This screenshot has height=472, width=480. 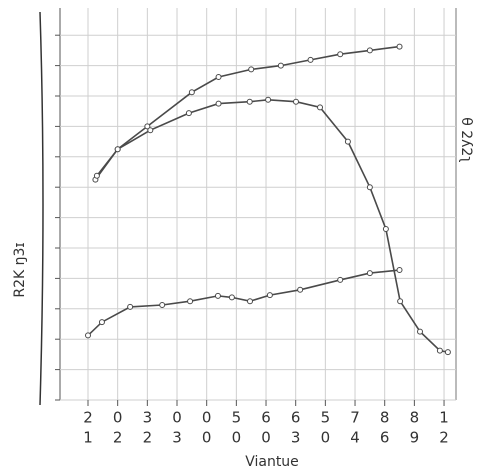 I want to click on x-axis-title: Viantue, so click(x=272, y=462).